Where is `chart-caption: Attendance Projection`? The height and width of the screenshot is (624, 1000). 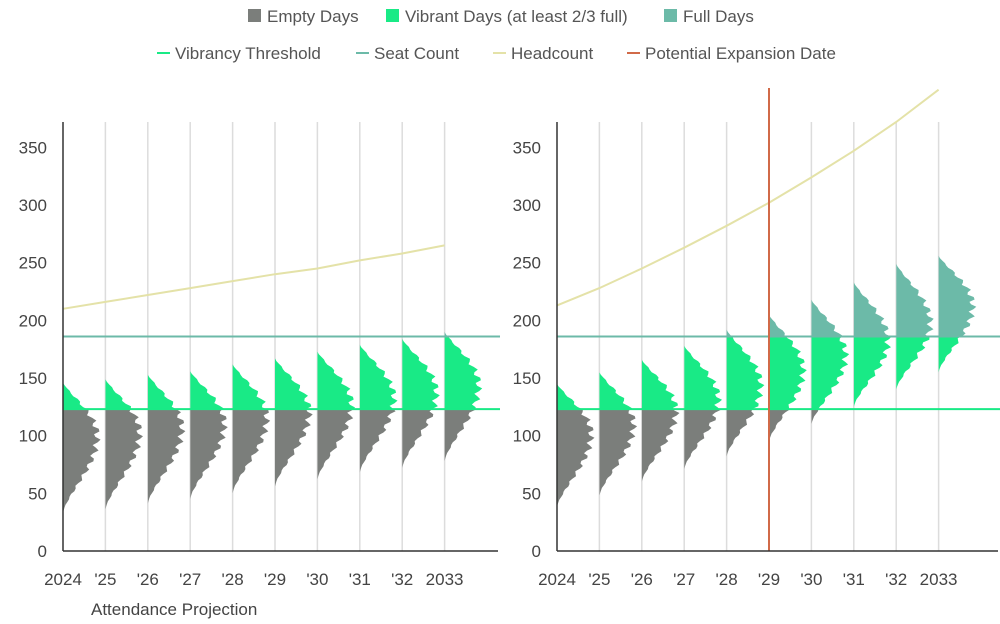 chart-caption: Attendance Projection is located at coordinates (174, 609).